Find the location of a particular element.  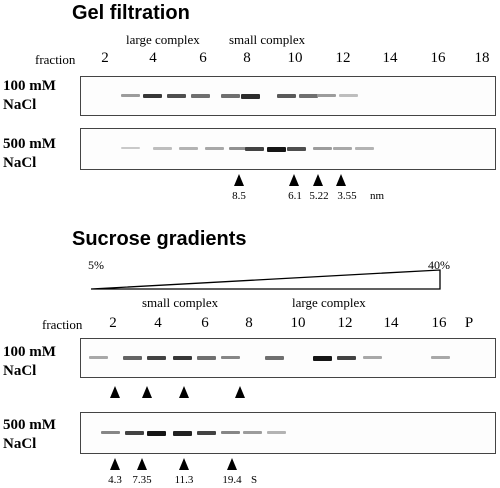

sucrose-fraction-label: fraction is located at coordinates (62, 324).